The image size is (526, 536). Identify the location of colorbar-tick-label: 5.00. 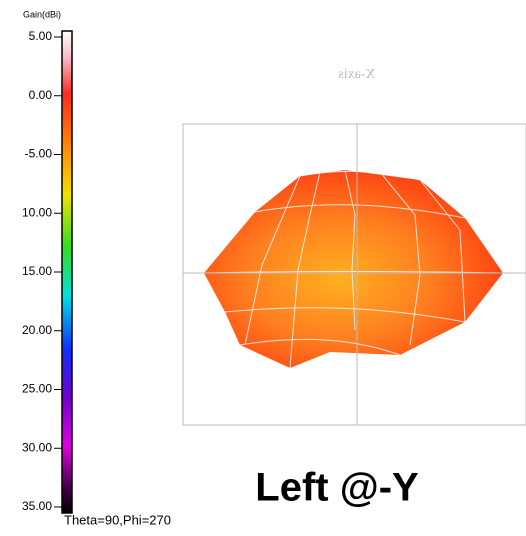
(41, 36).